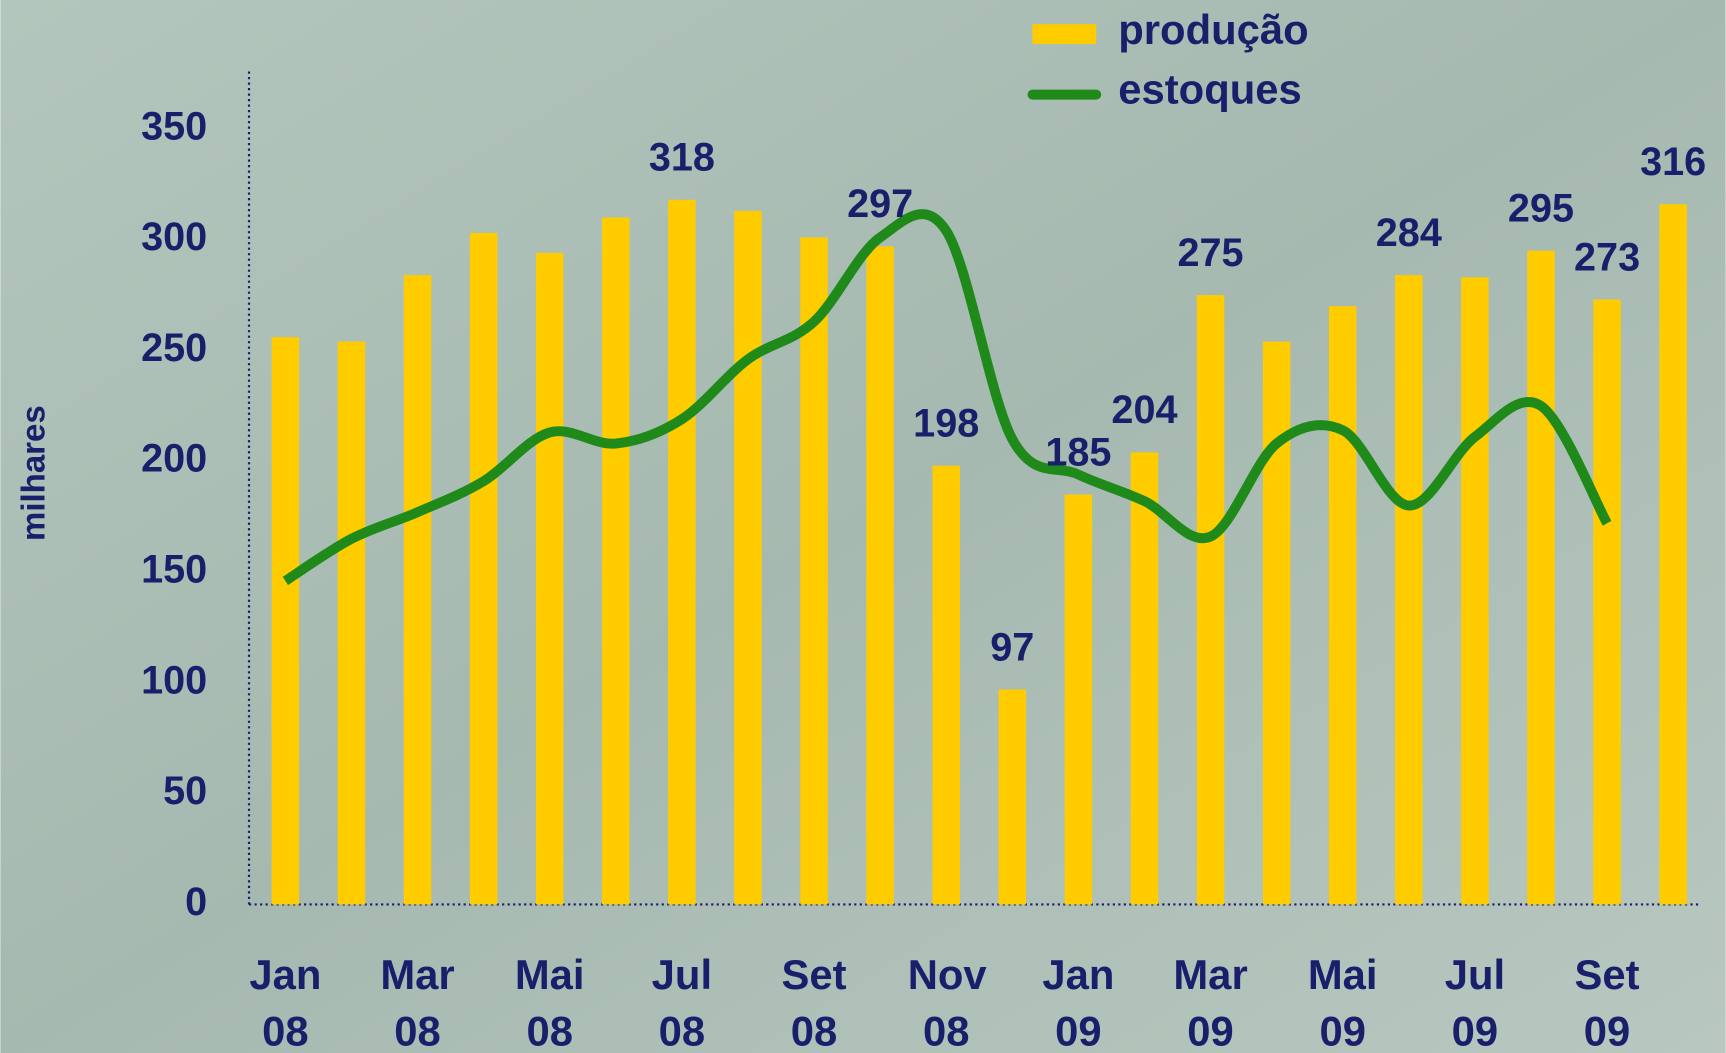 Image resolution: width=1726 pixels, height=1053 pixels. What do you see at coordinates (1409, 233) in the screenshot?
I see `data-label: 284` at bounding box center [1409, 233].